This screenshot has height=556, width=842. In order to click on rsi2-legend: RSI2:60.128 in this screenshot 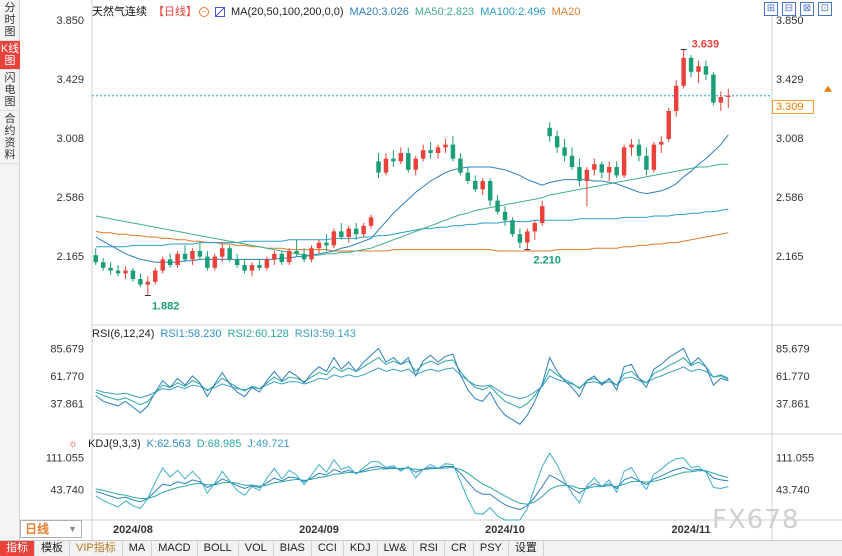, I will do `click(258, 334)`.